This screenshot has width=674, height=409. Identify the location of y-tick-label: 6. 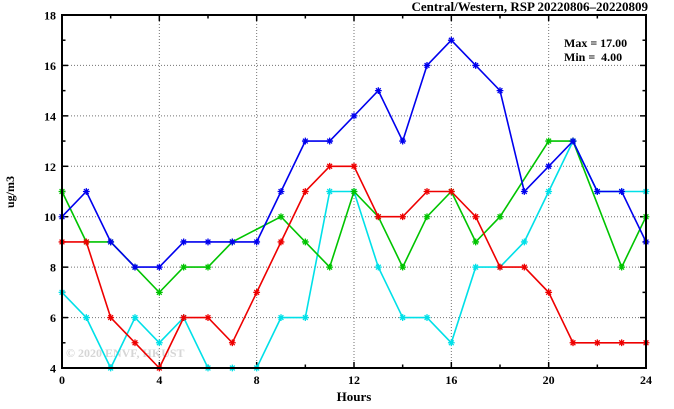
(53, 318).